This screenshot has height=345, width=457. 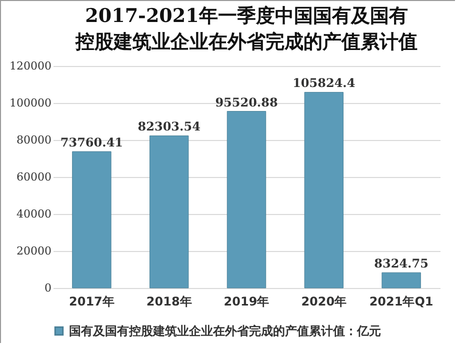 I want to click on x-tick-label: 2017年, so click(x=91, y=301).